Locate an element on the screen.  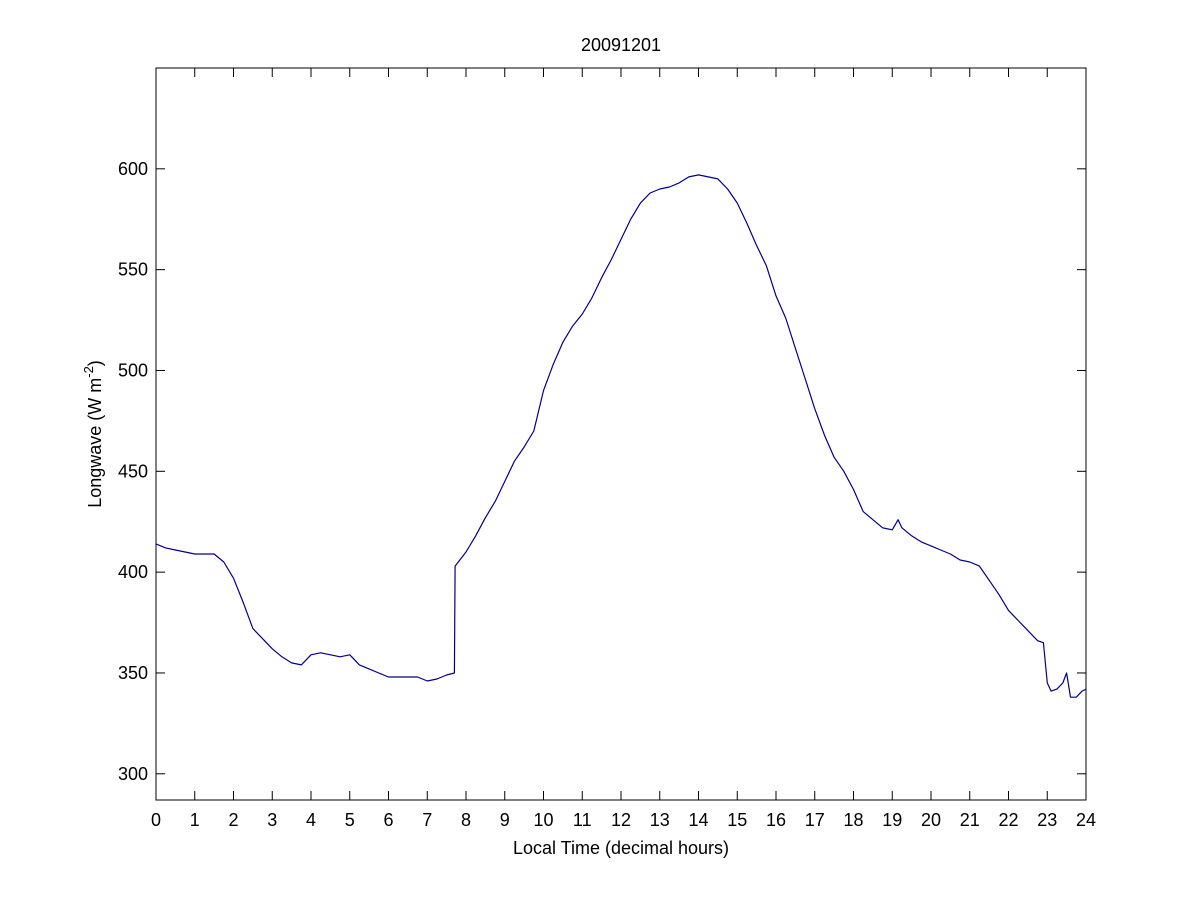
x-tick-label: 13 is located at coordinates (660, 820).